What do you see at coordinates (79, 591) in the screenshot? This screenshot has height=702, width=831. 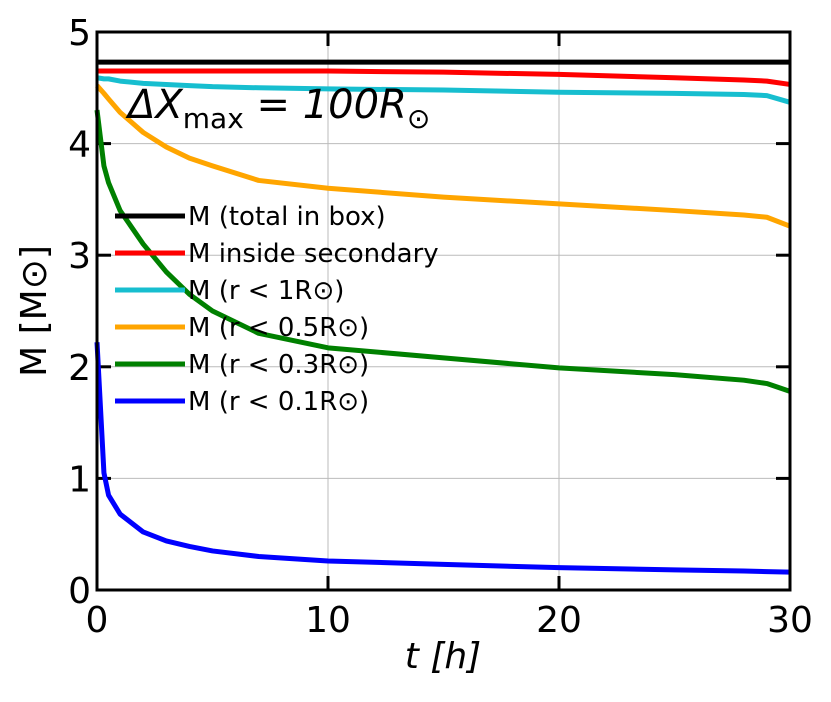 I see `y-tick-label: 0` at bounding box center [79, 591].